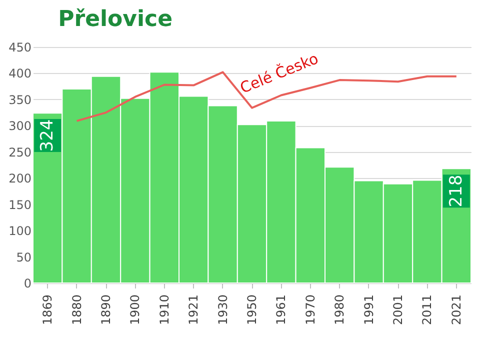 This screenshot has width=492, height=343. Describe the element at coordinates (24, 257) in the screenshot. I see `y-tick-label: 50` at that location.